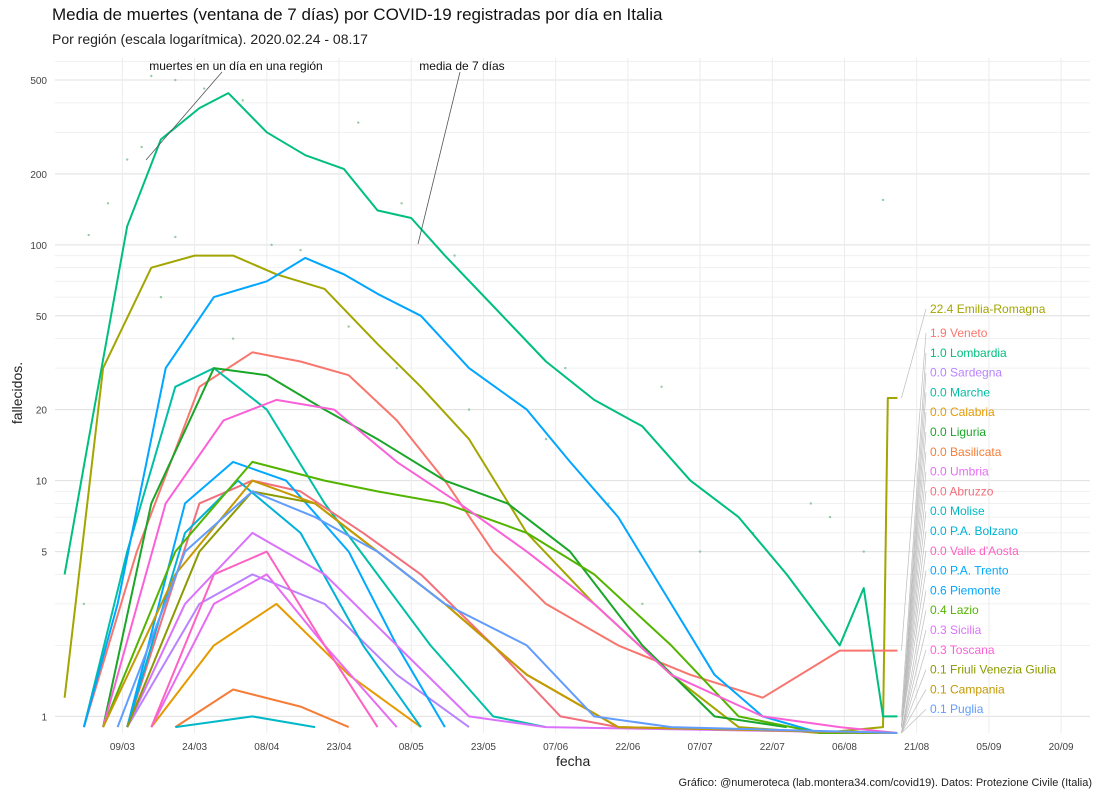  Describe the element at coordinates (969, 571) in the screenshot. I see `region-label: 0.0 P.A. Trento` at that location.